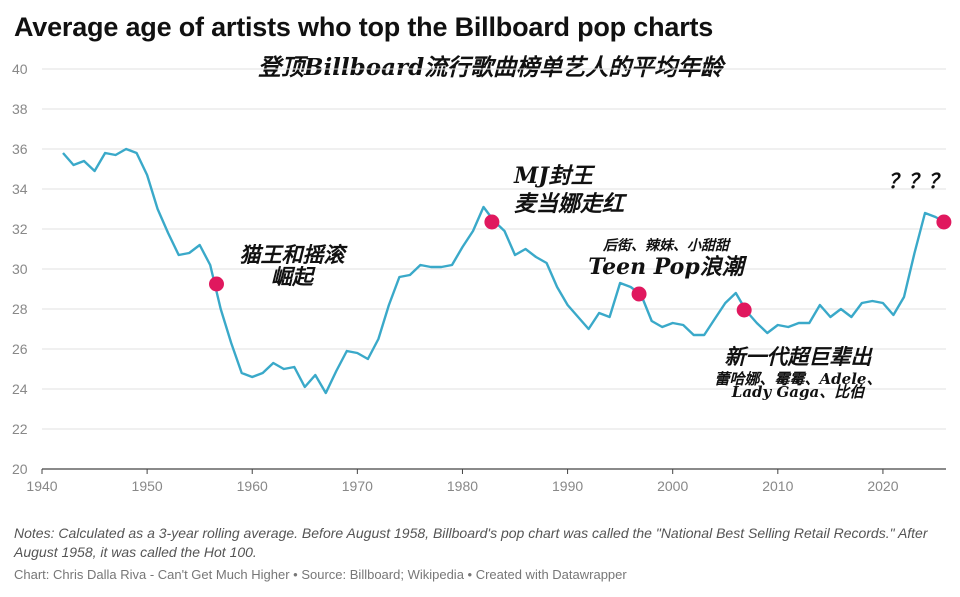 The width and height of the screenshot is (960, 597). What do you see at coordinates (20, 269) in the screenshot?
I see `y-tick-label: 30` at bounding box center [20, 269].